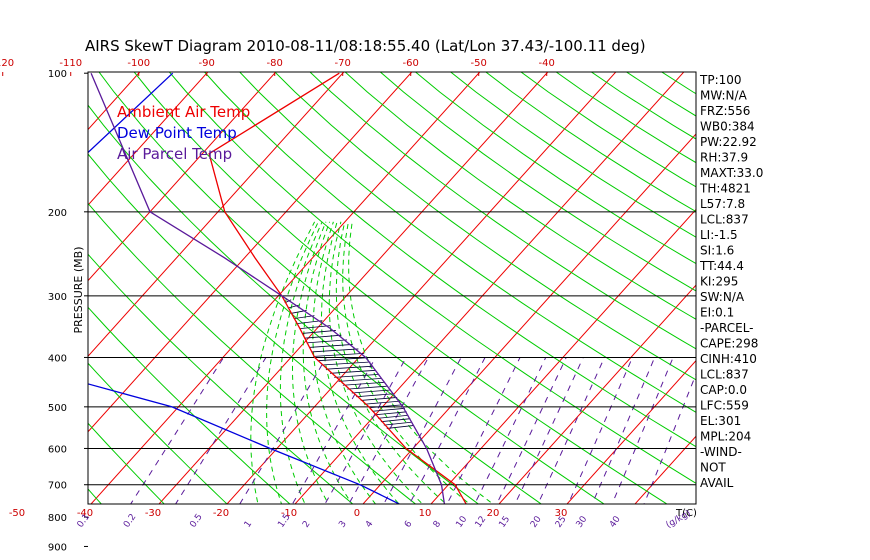 This screenshot has height=560, width=870. Describe the element at coordinates (425, 513) in the screenshot. I see `bottom-temp-tick-label: 10` at that location.